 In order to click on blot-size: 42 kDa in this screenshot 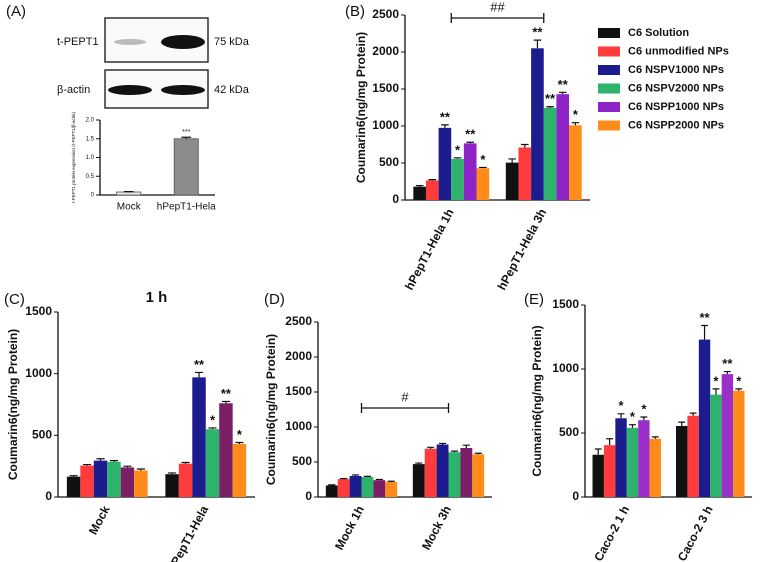, I will do `click(232, 90)`.